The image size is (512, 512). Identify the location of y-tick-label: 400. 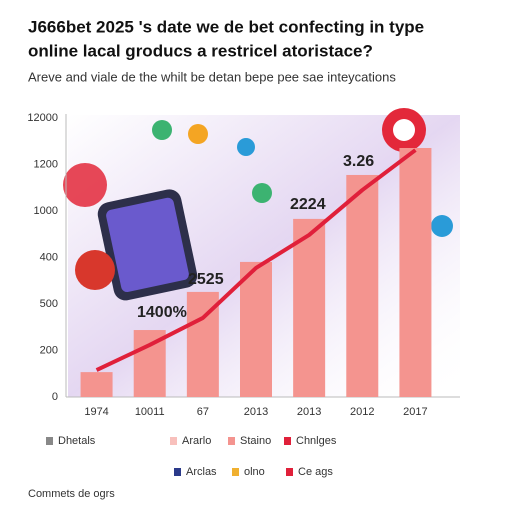
(49, 257).